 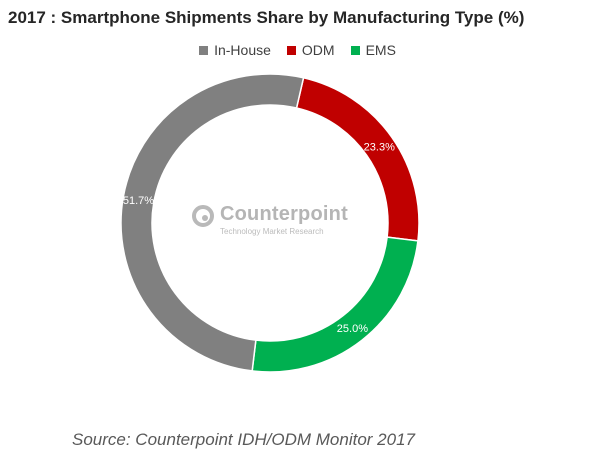 What do you see at coordinates (204, 50) in the screenshot?
I see `legend-swatch-in-house` at bounding box center [204, 50].